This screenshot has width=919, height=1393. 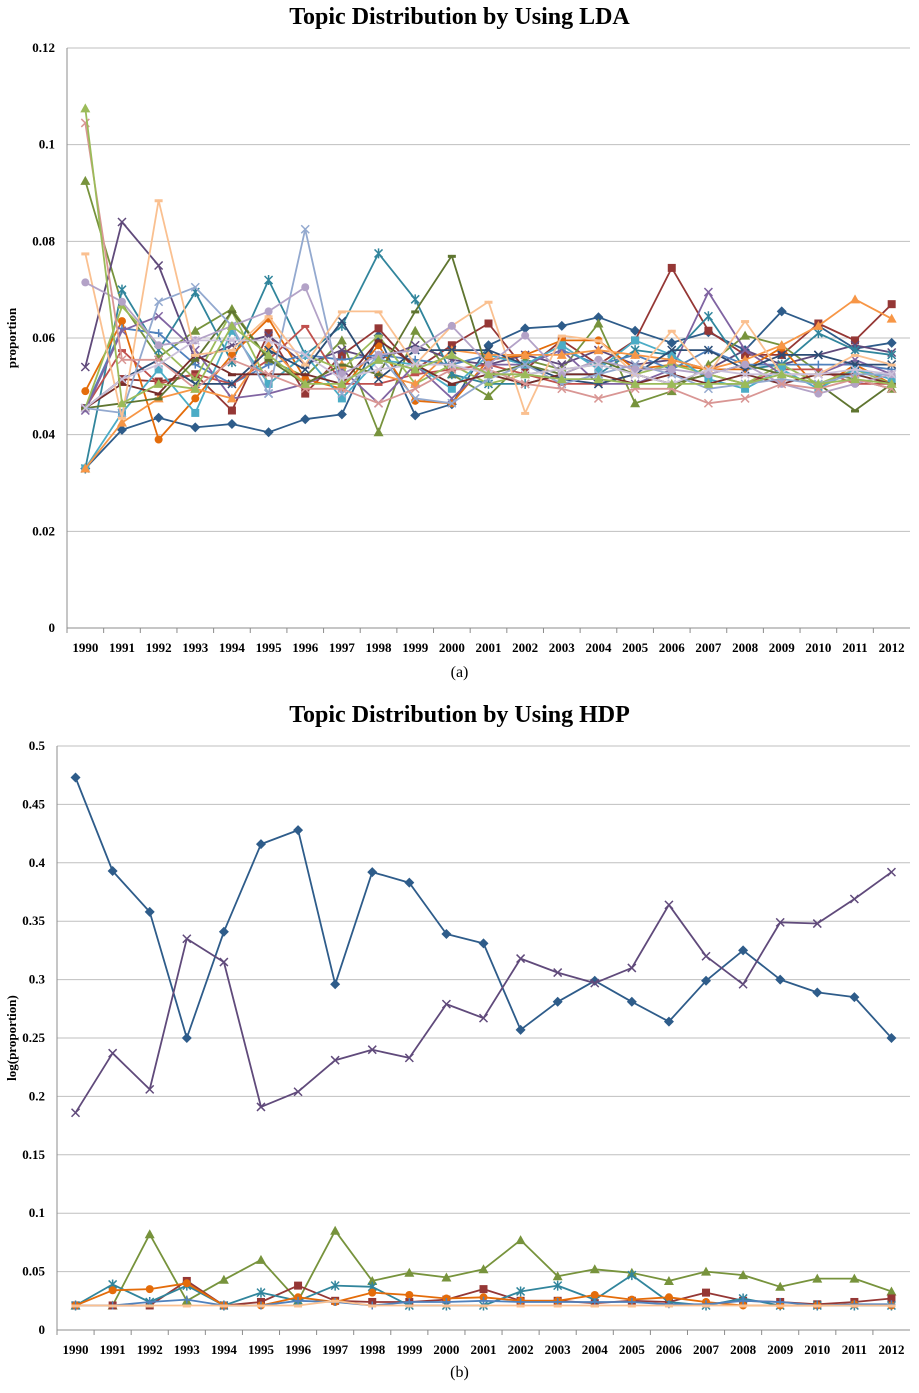 What do you see at coordinates (817, 1349) in the screenshot?
I see `hdp-x-tick-label: 2010` at bounding box center [817, 1349].